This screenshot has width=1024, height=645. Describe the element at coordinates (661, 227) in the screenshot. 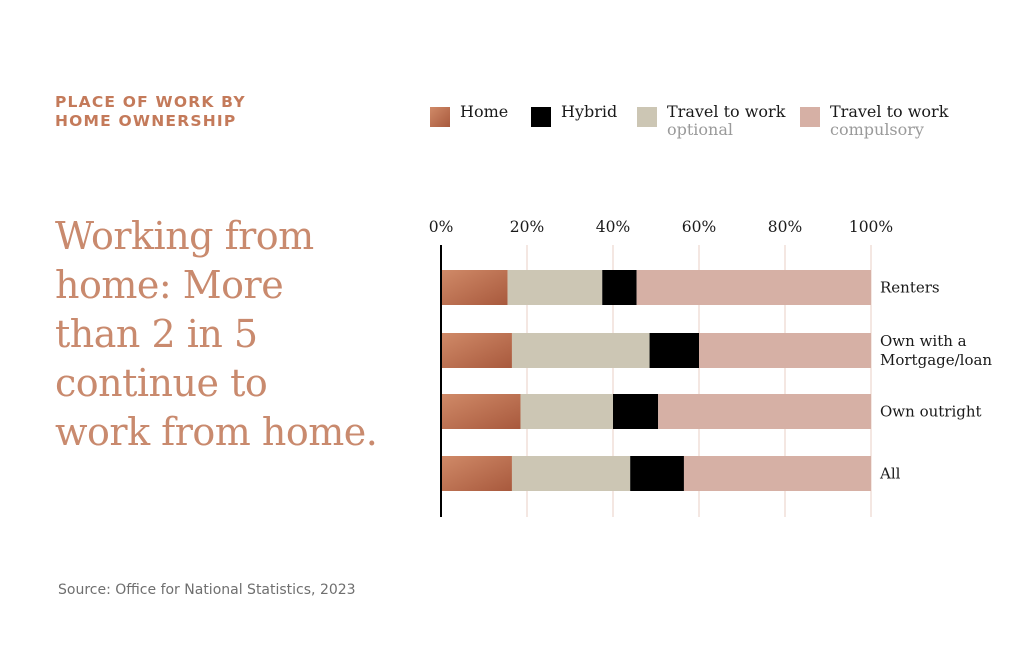

I see `x-tick-labels: 0% 20% 40% 60% 80% 100%` at that location.